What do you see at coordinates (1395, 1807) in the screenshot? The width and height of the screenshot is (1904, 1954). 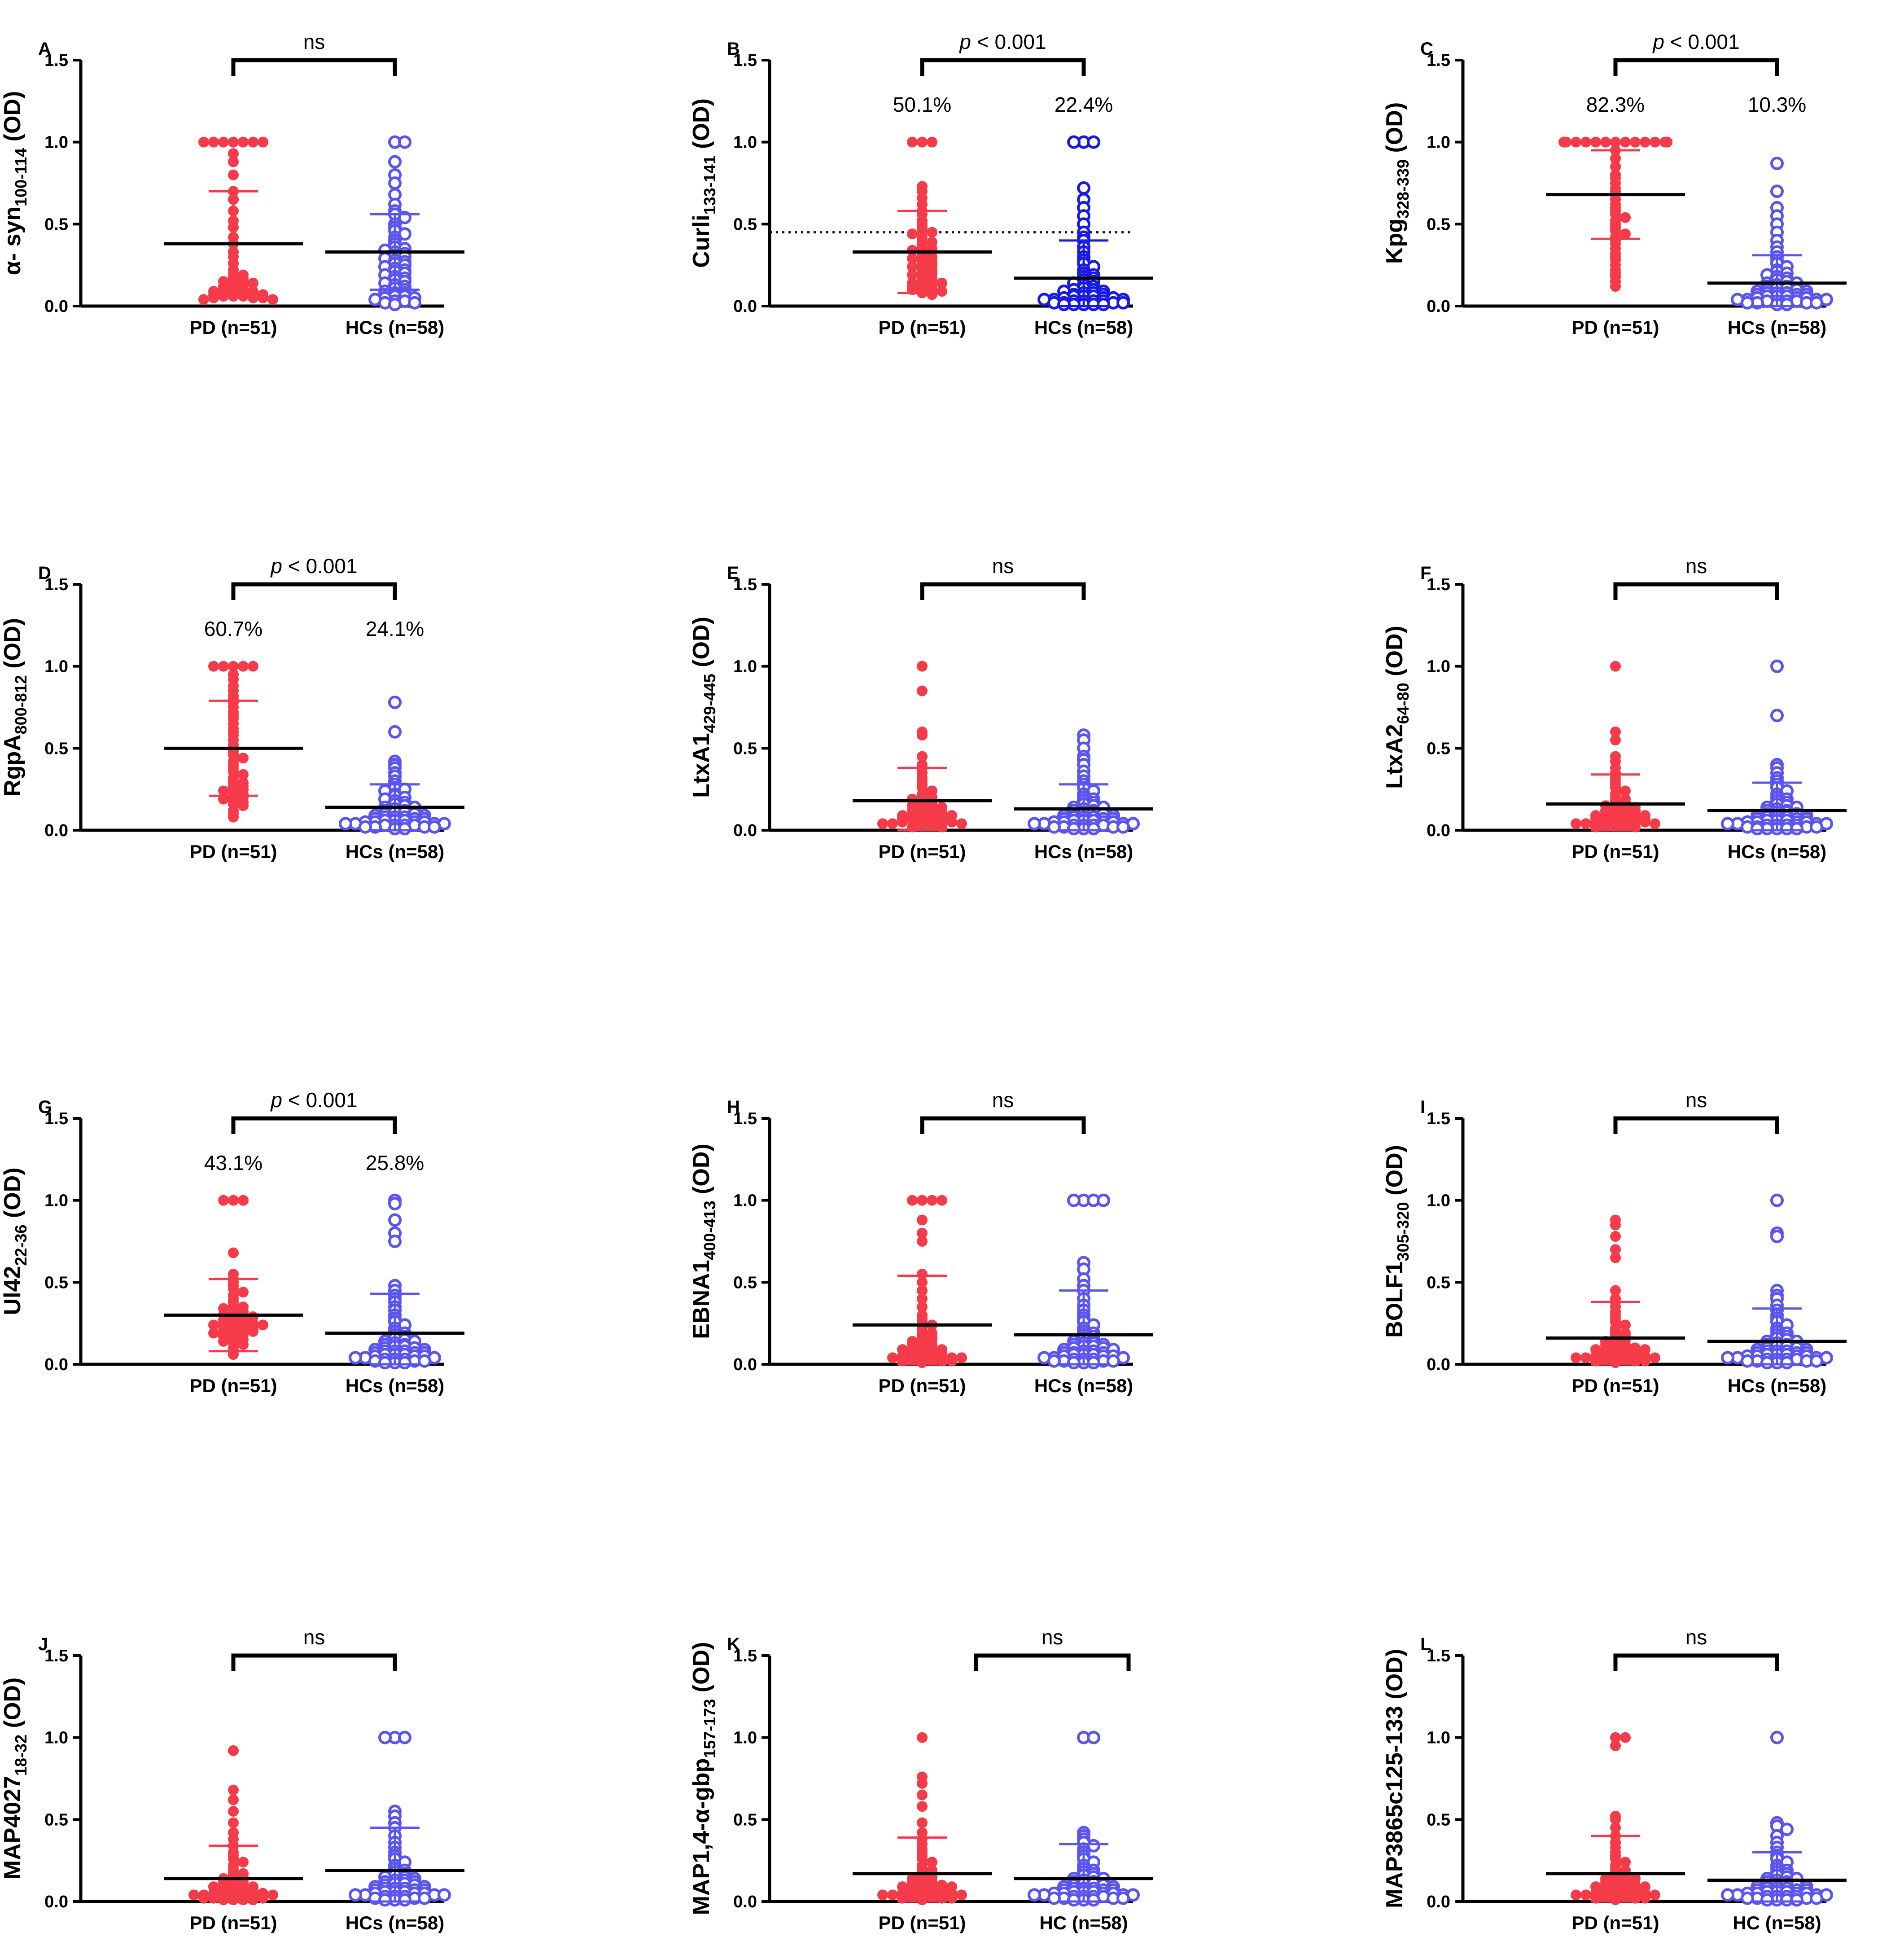 I see `y-axis-title-main: MAP3865c125-133` at bounding box center [1395, 1807].